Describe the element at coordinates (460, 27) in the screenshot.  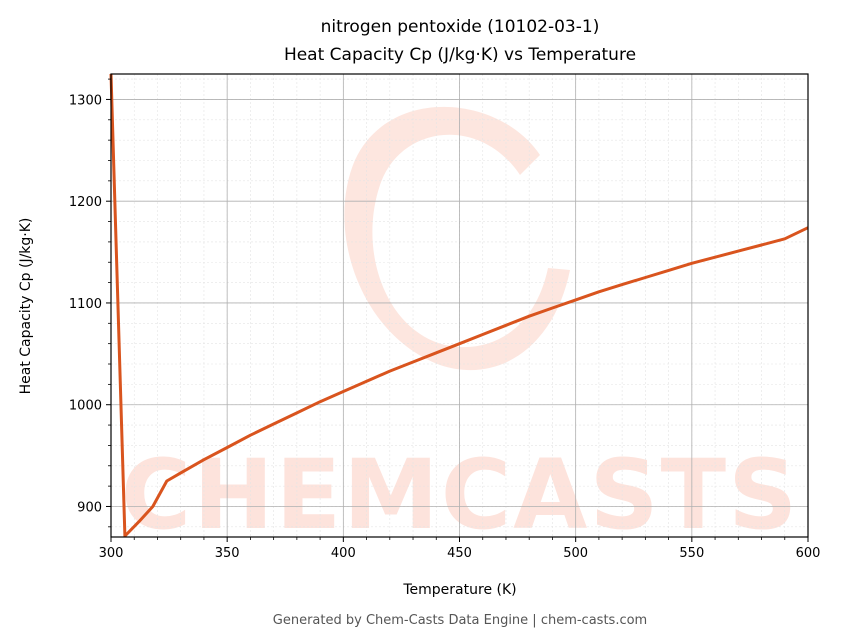
I see `chart-title: nitrogen pentoxide (10102-03-1)` at that location.